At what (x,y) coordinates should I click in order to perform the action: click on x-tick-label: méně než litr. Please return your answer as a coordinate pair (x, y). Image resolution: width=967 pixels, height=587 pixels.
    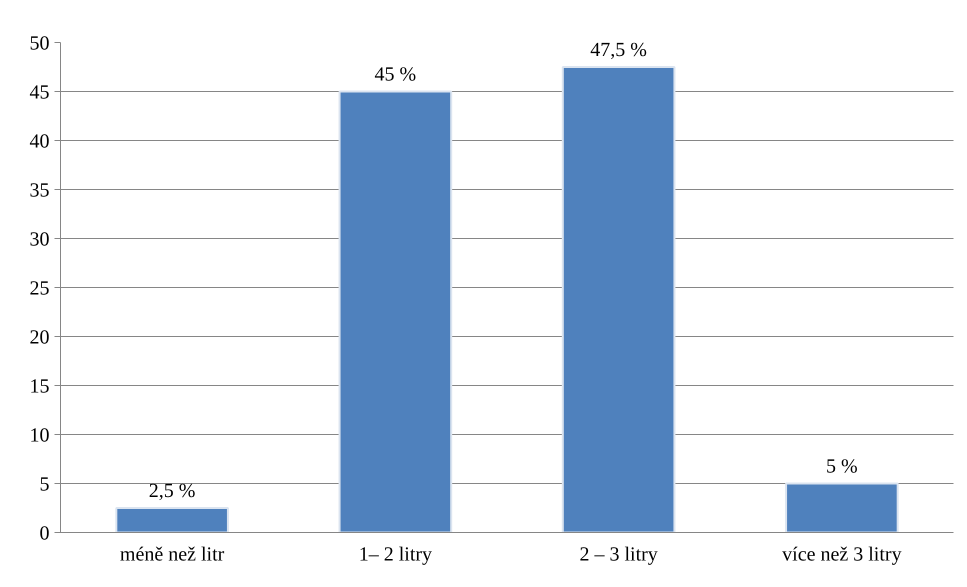
    Looking at the image, I should click on (172, 555).